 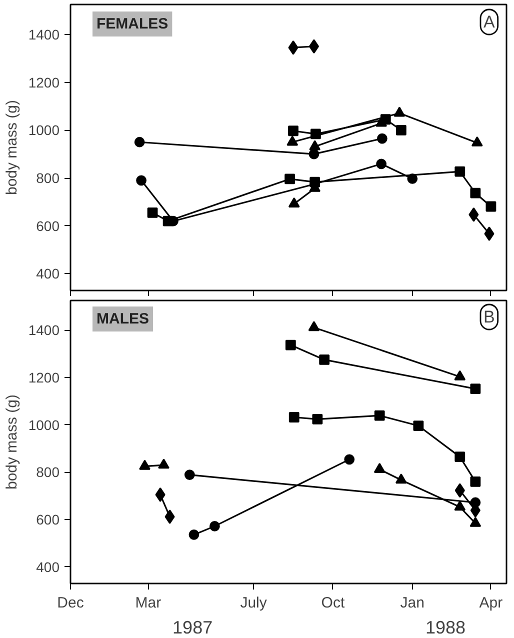 I want to click on x-tick-label: Jan, so click(x=412, y=603).